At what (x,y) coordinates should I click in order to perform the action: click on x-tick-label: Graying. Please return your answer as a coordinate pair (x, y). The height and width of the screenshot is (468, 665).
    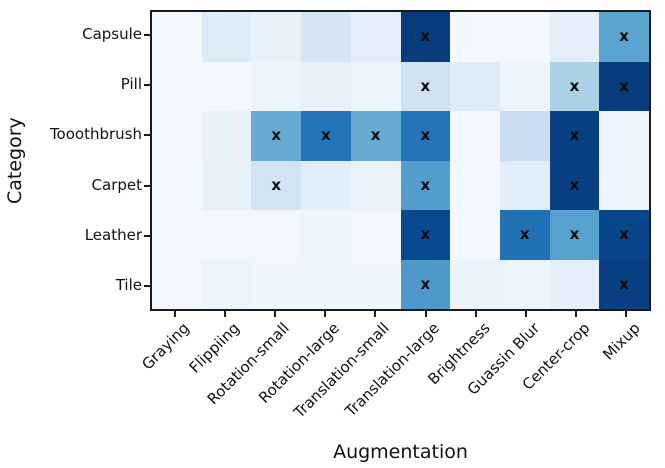
    Looking at the image, I should click on (165, 346).